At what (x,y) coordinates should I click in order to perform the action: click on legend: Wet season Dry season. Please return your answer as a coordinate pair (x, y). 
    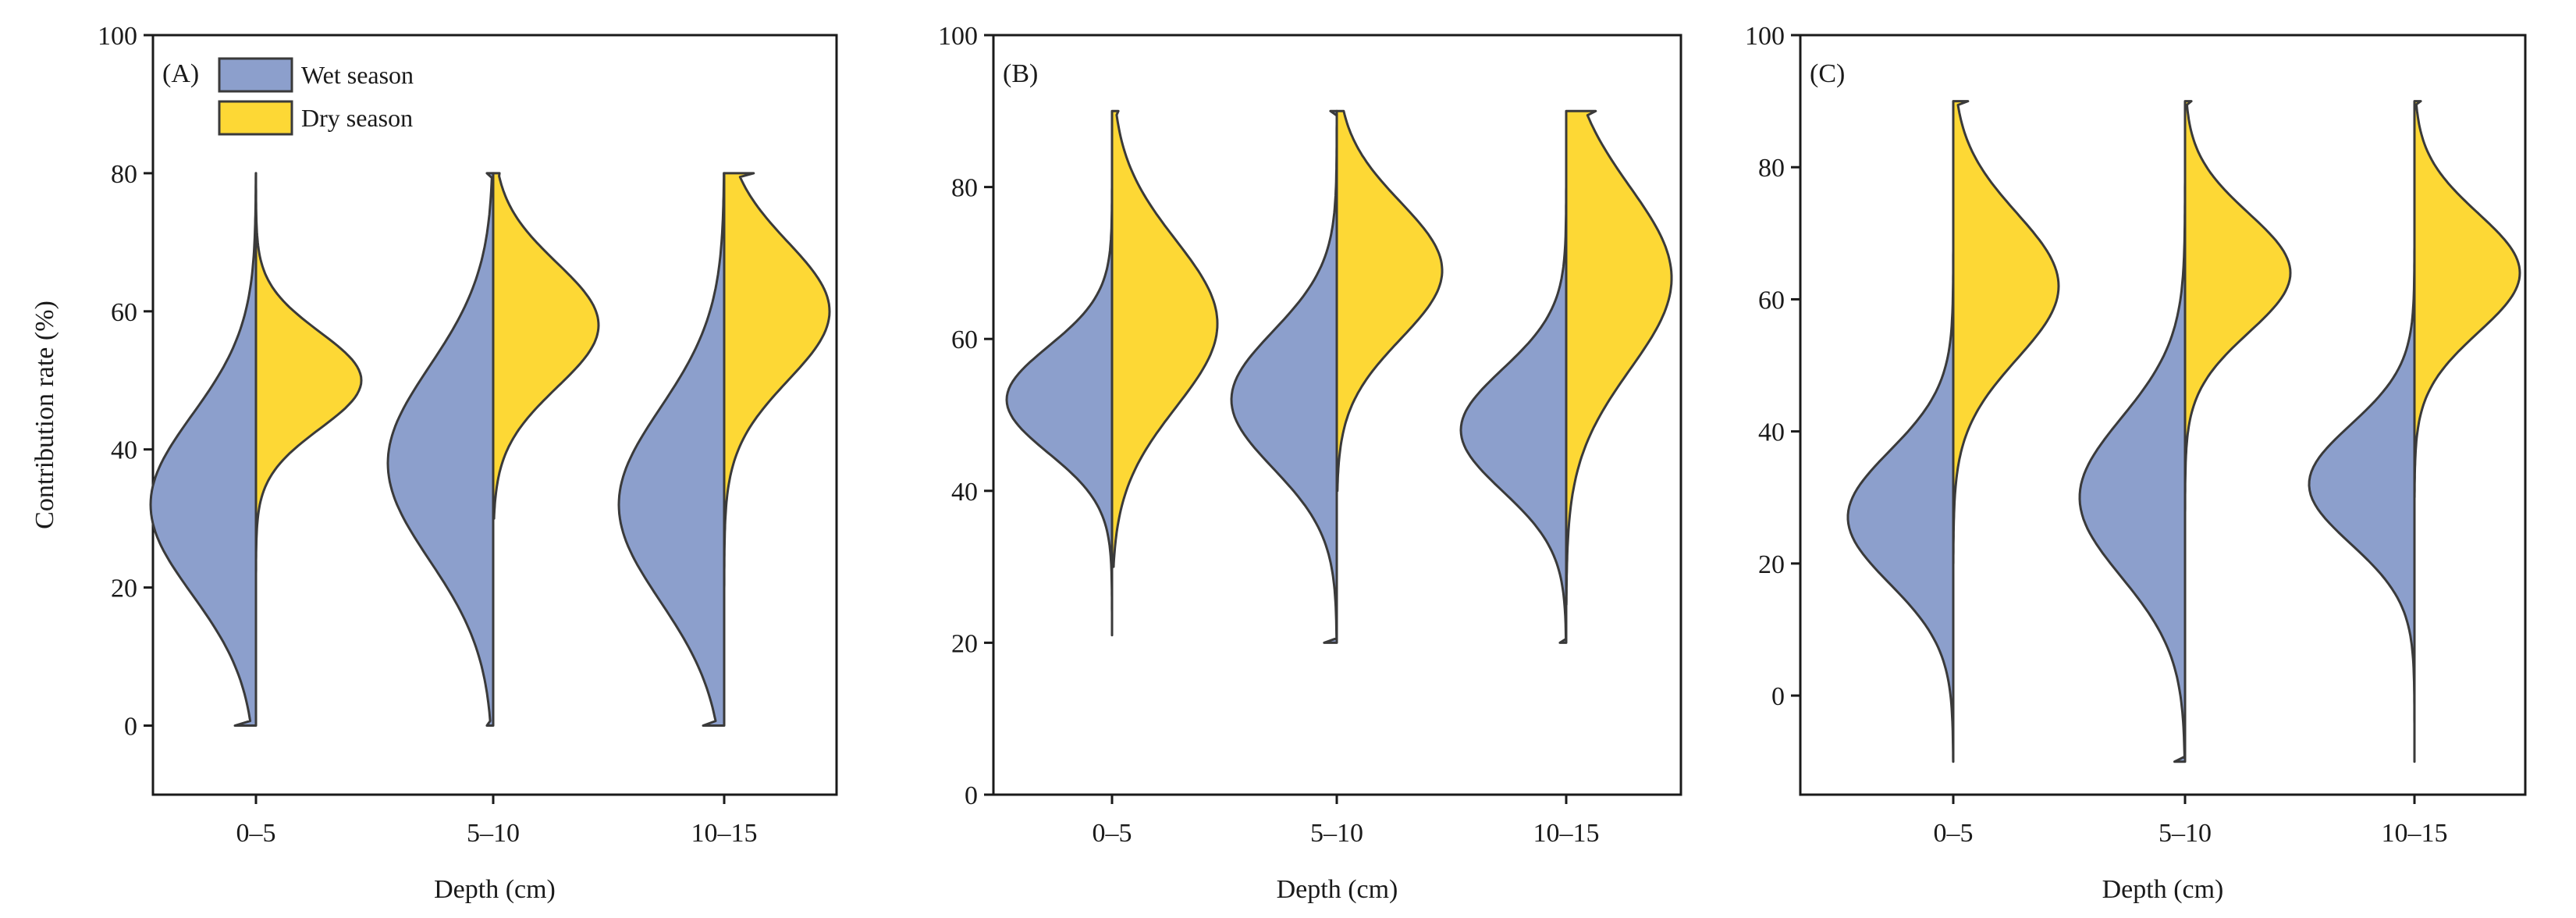
    Looking at the image, I should click on (316, 96).